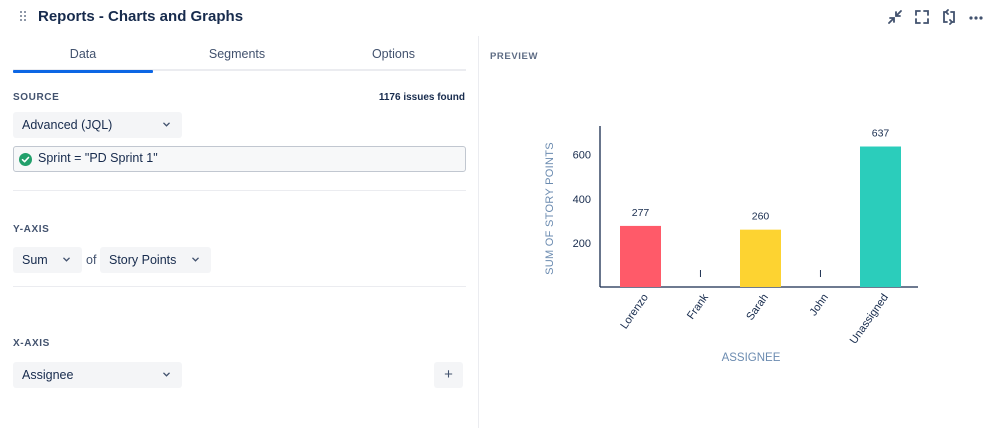 This screenshot has height=428, width=998. Describe the element at coordinates (448, 375) in the screenshot. I see `add-x-axis-button: +` at that location.